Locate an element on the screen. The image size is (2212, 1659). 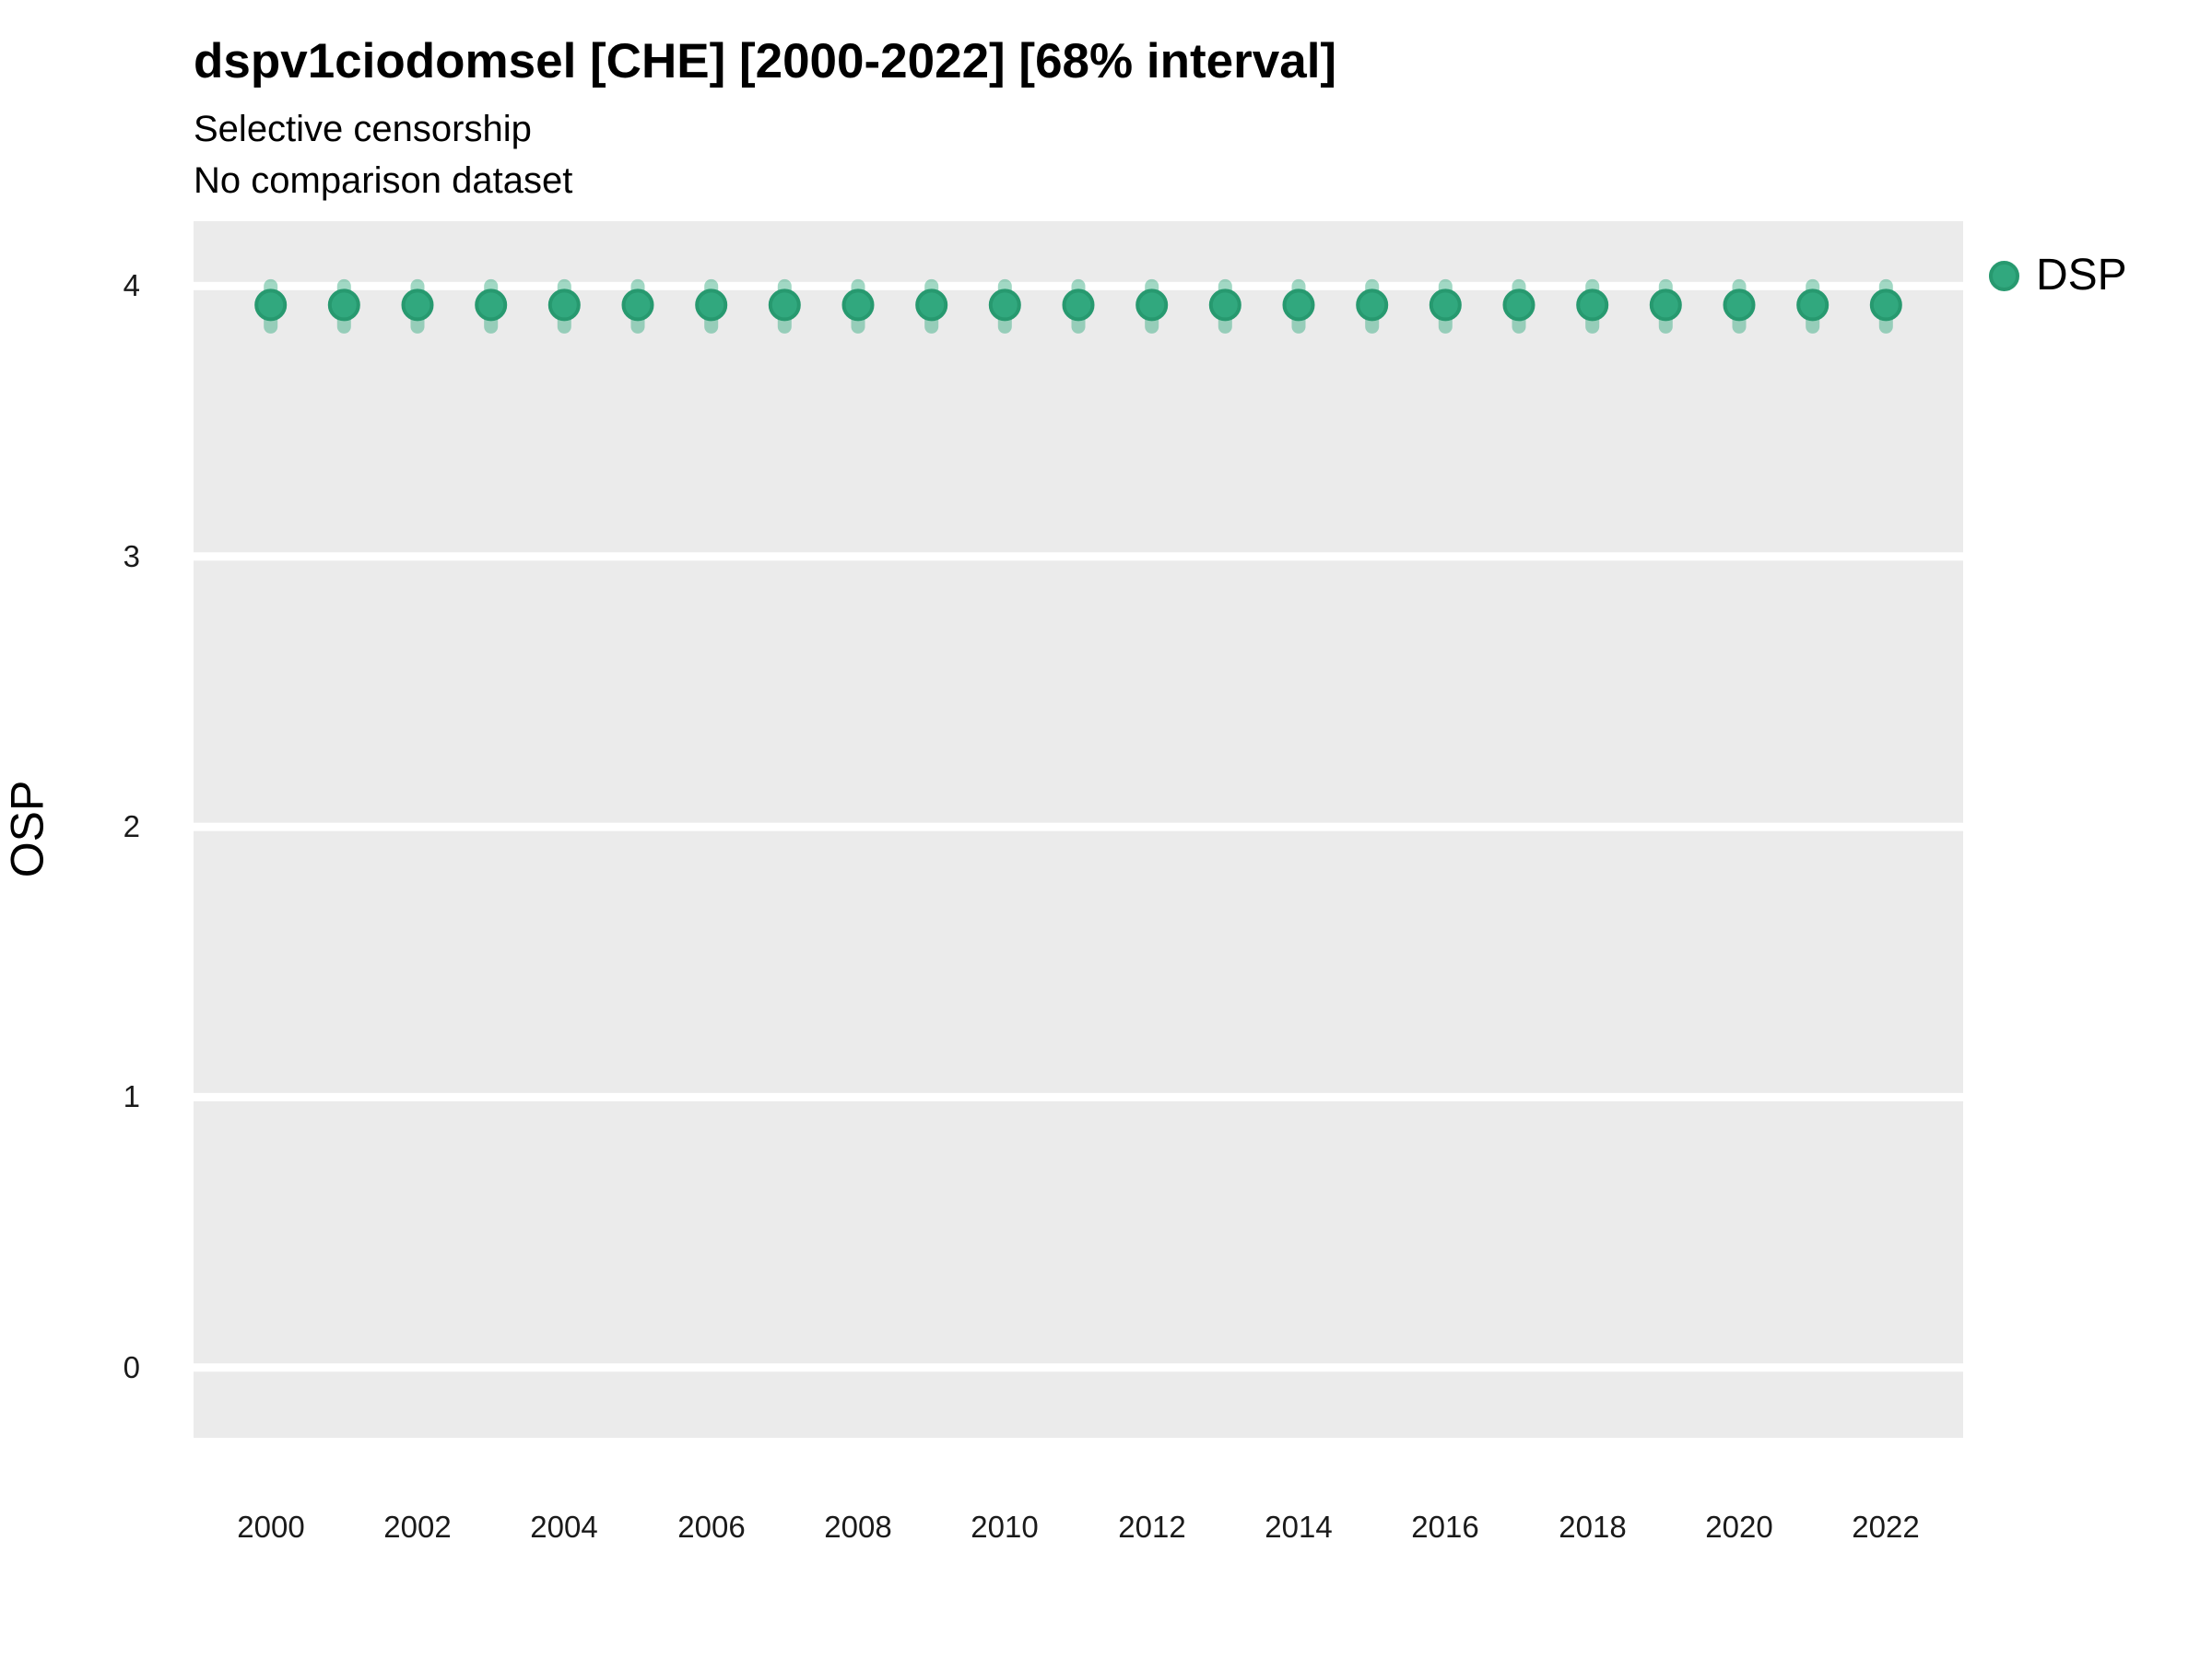
x-tick-label-2010: 2010 is located at coordinates (1005, 1527).